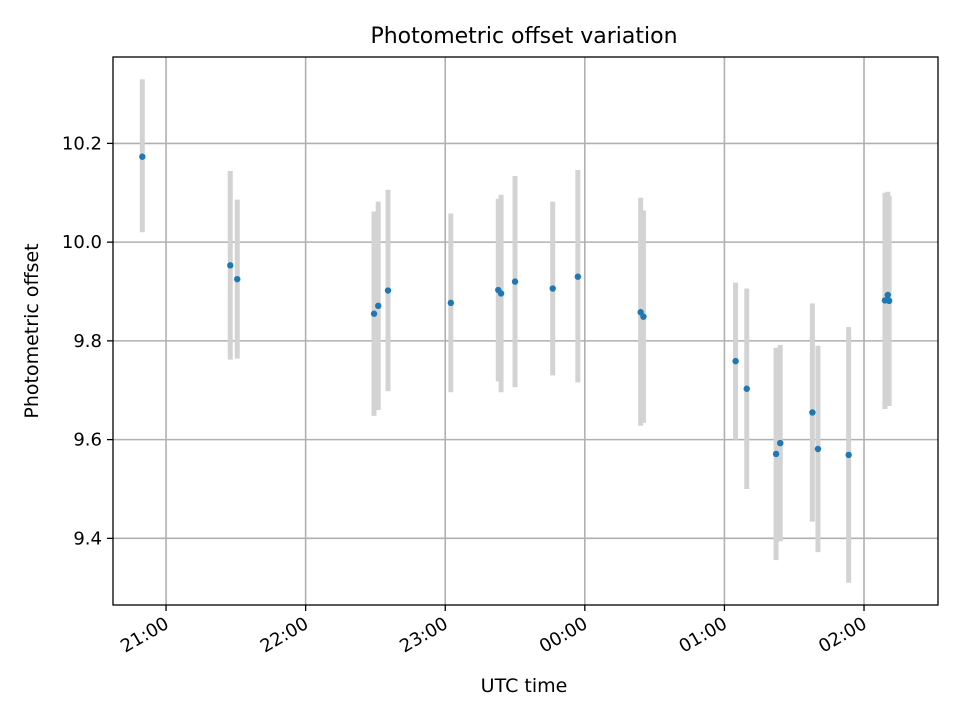  What do you see at coordinates (523, 36) in the screenshot?
I see `chart-title: Photometric offset variation` at bounding box center [523, 36].